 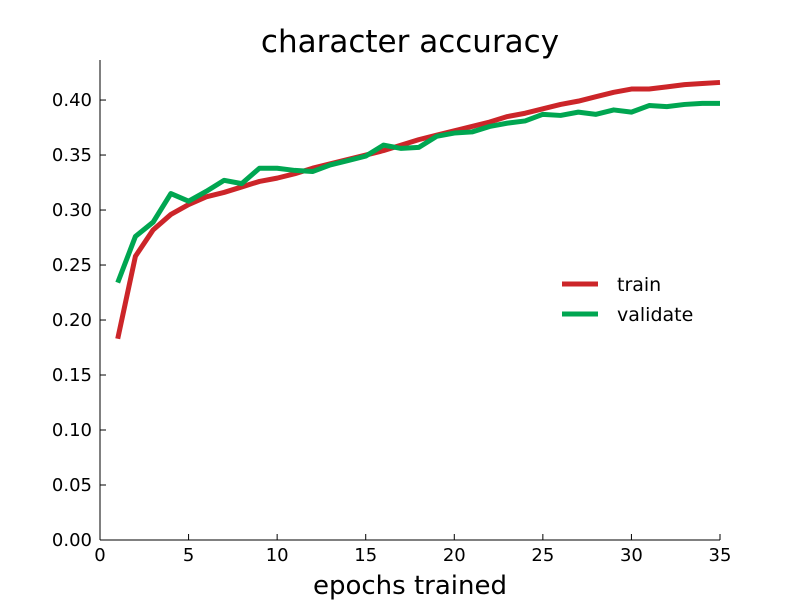 What do you see at coordinates (410, 42) in the screenshot?
I see `chart-title: character accuracy` at bounding box center [410, 42].